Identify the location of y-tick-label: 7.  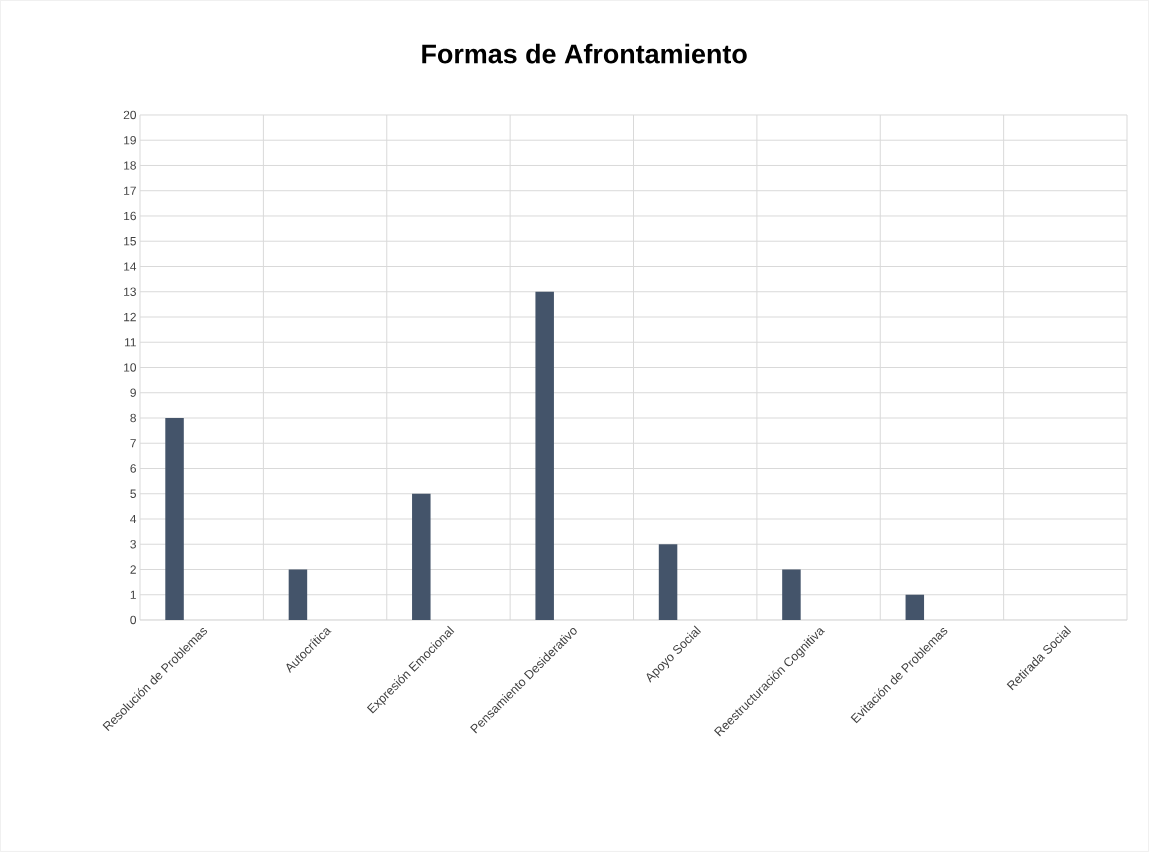
(133, 443).